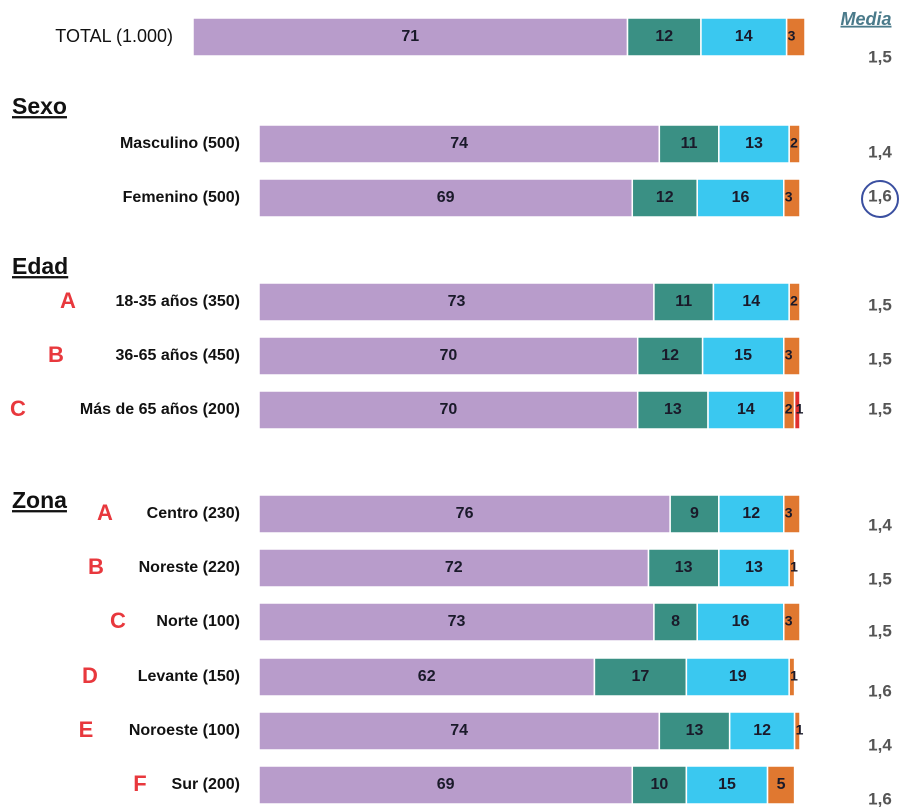  Describe the element at coordinates (40, 266) in the screenshot. I see `group-header: Edad` at that location.